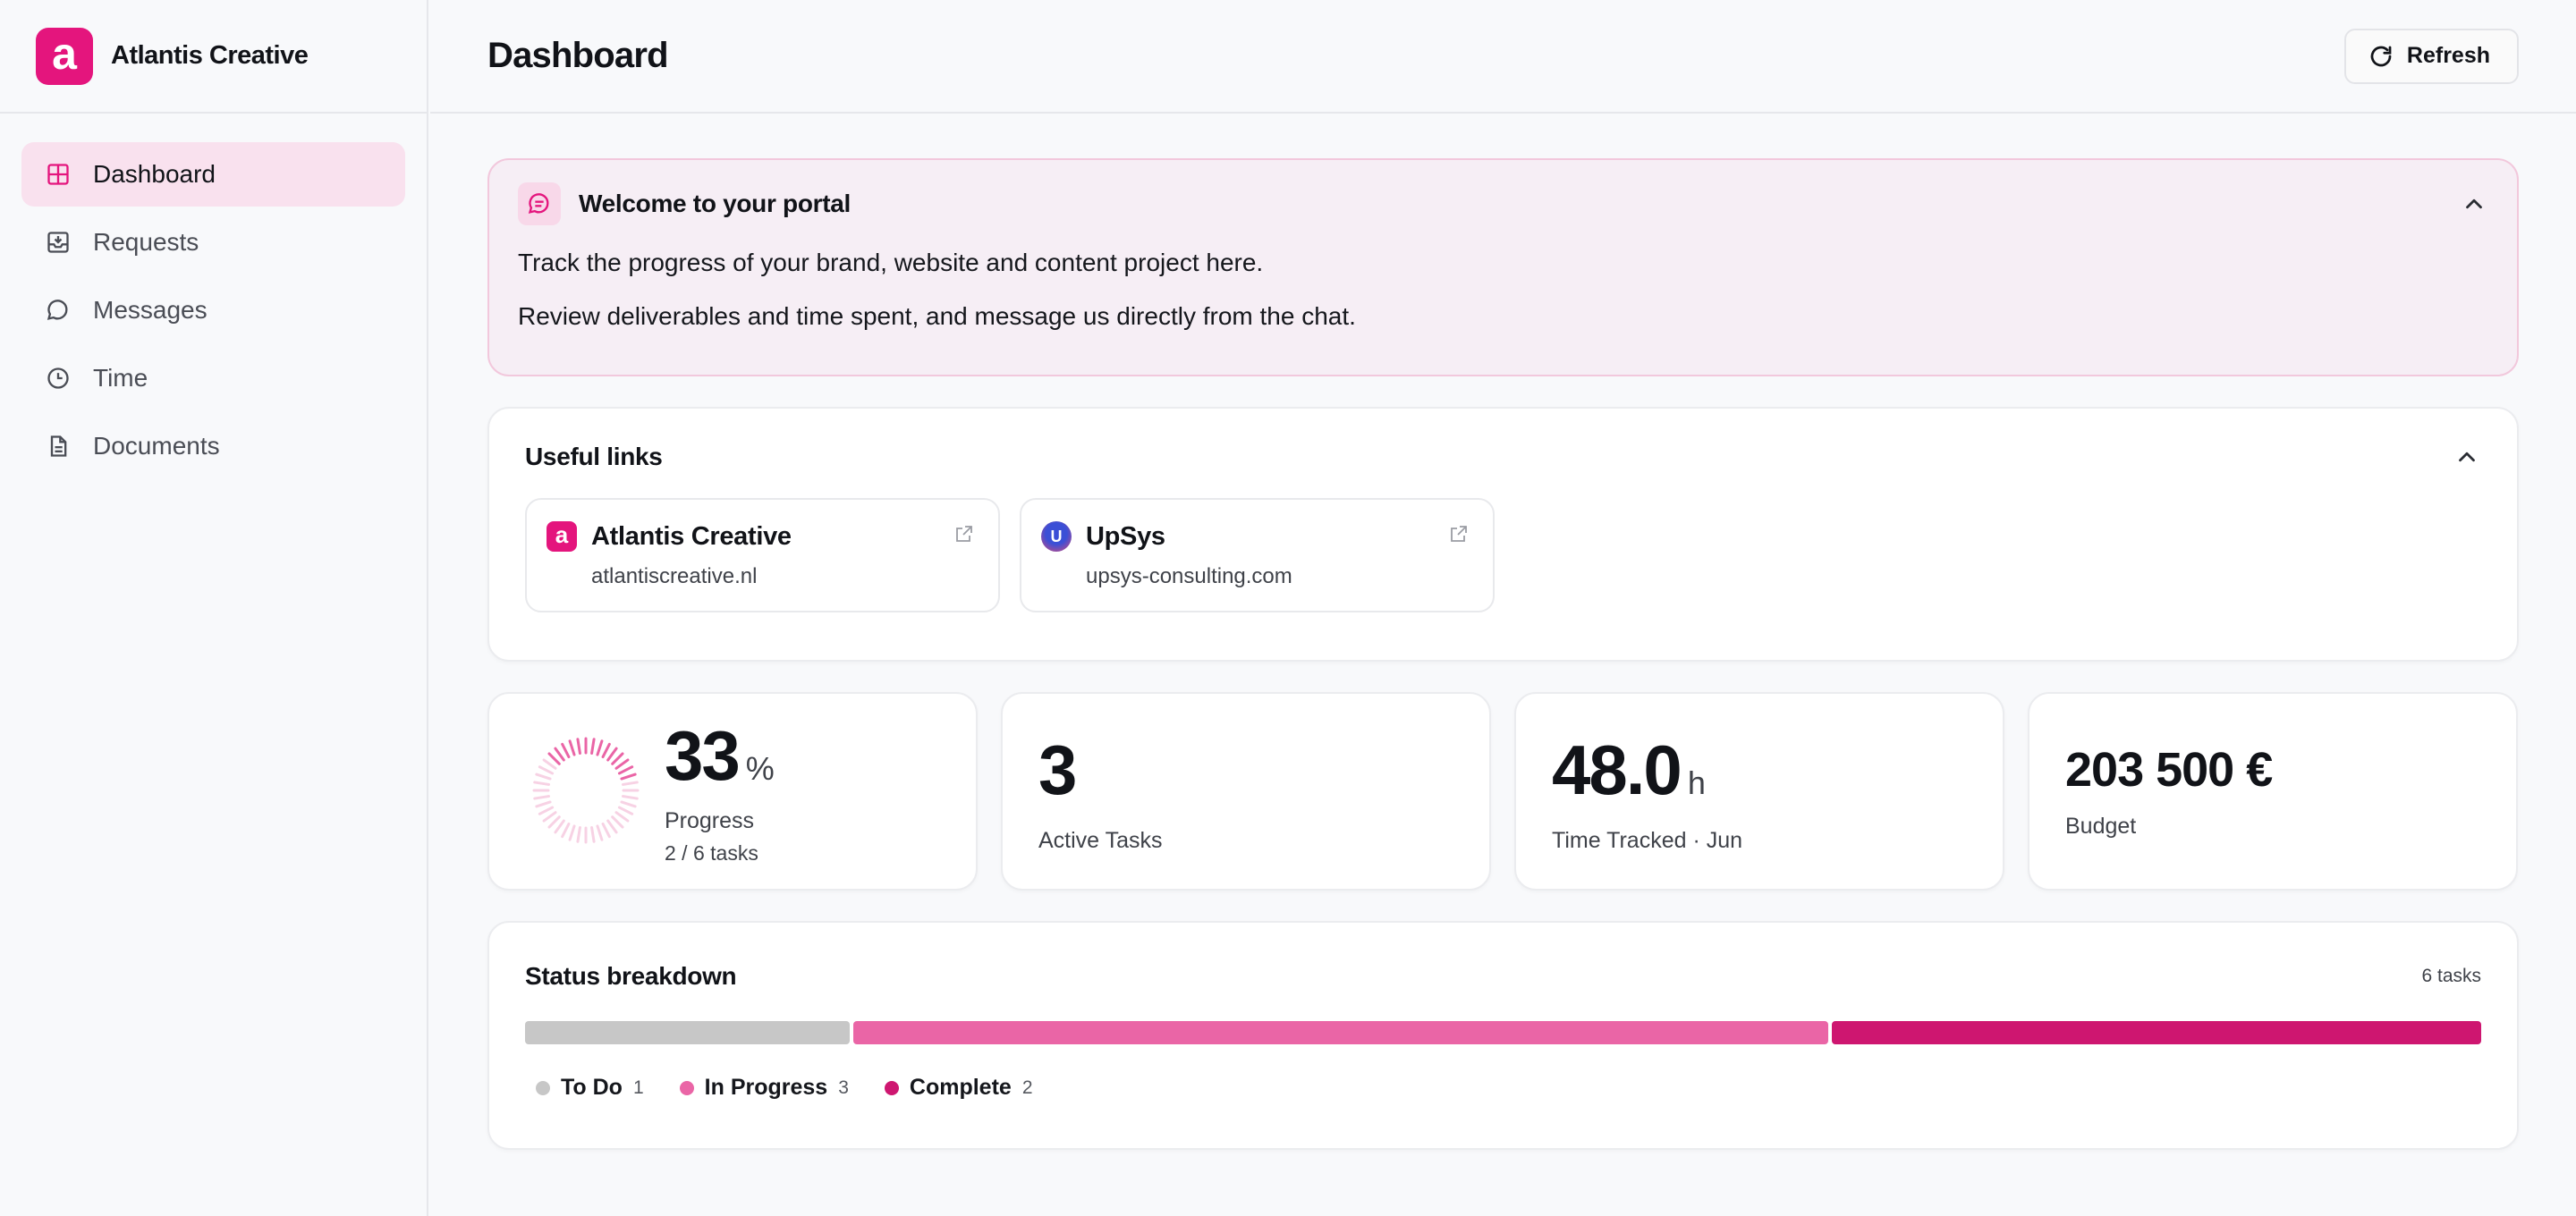 The height and width of the screenshot is (1216, 2576). I want to click on status-bar, so click(1503, 1032).